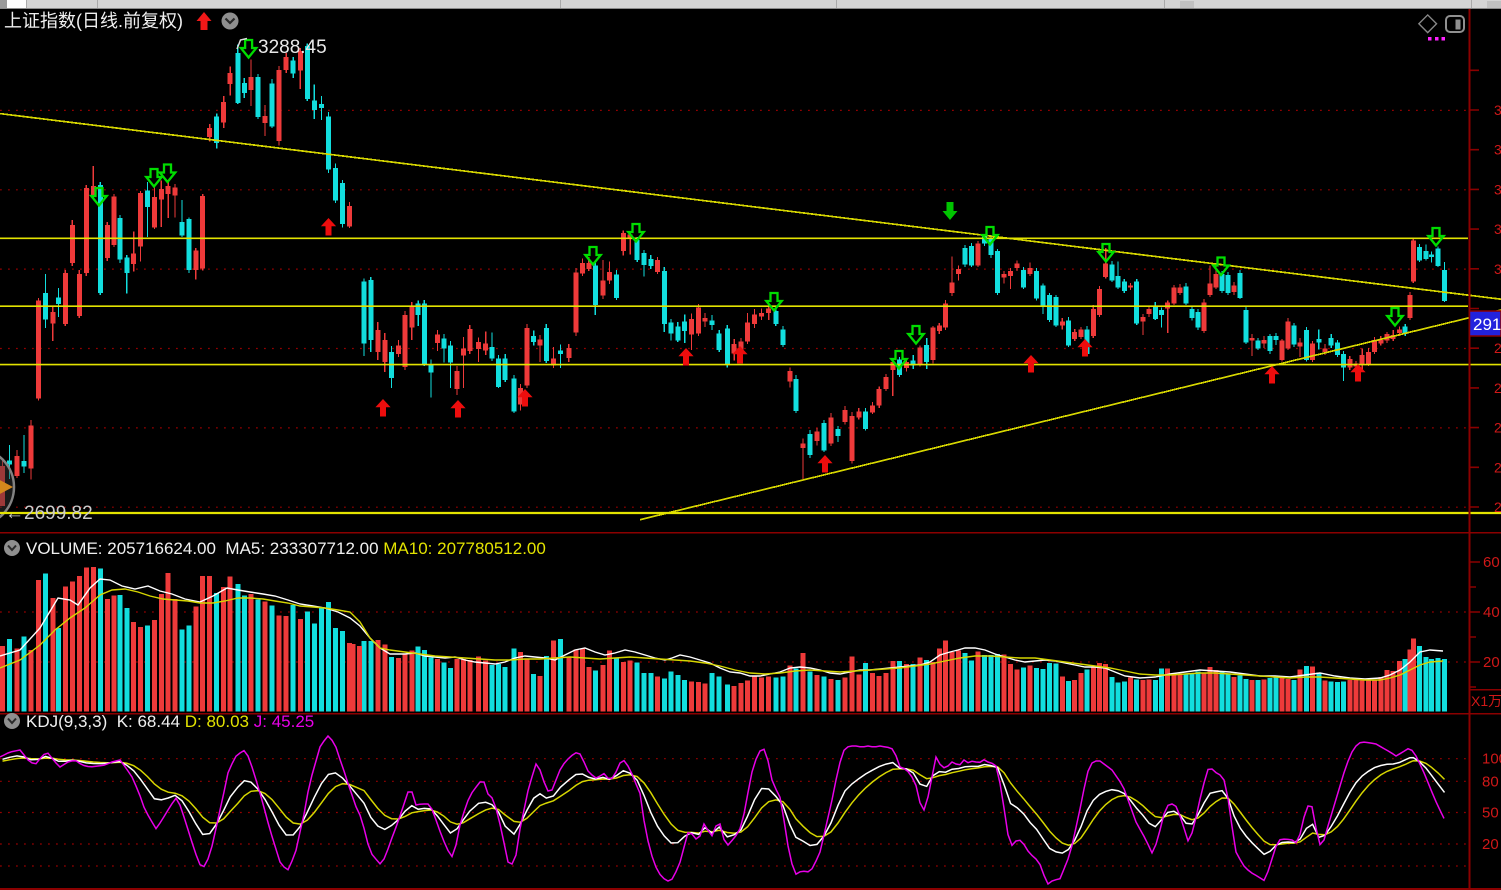 The height and width of the screenshot is (890, 1501). What do you see at coordinates (1497, 189) in the screenshot?
I see `svg-text: 3100.00` at bounding box center [1497, 189].